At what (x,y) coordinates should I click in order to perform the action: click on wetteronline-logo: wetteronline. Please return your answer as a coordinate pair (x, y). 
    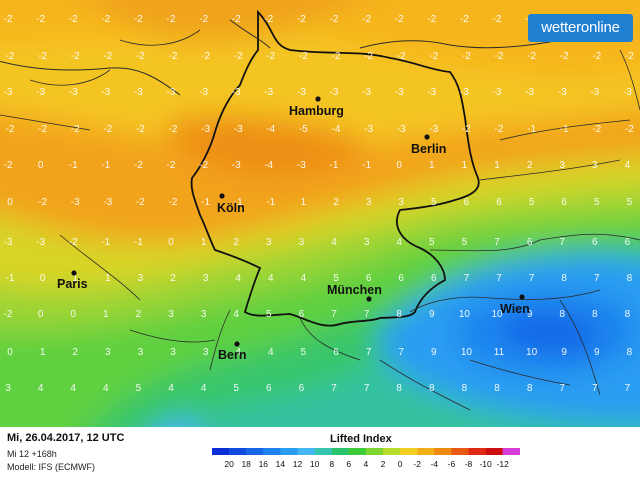
    Looking at the image, I should click on (580, 28).